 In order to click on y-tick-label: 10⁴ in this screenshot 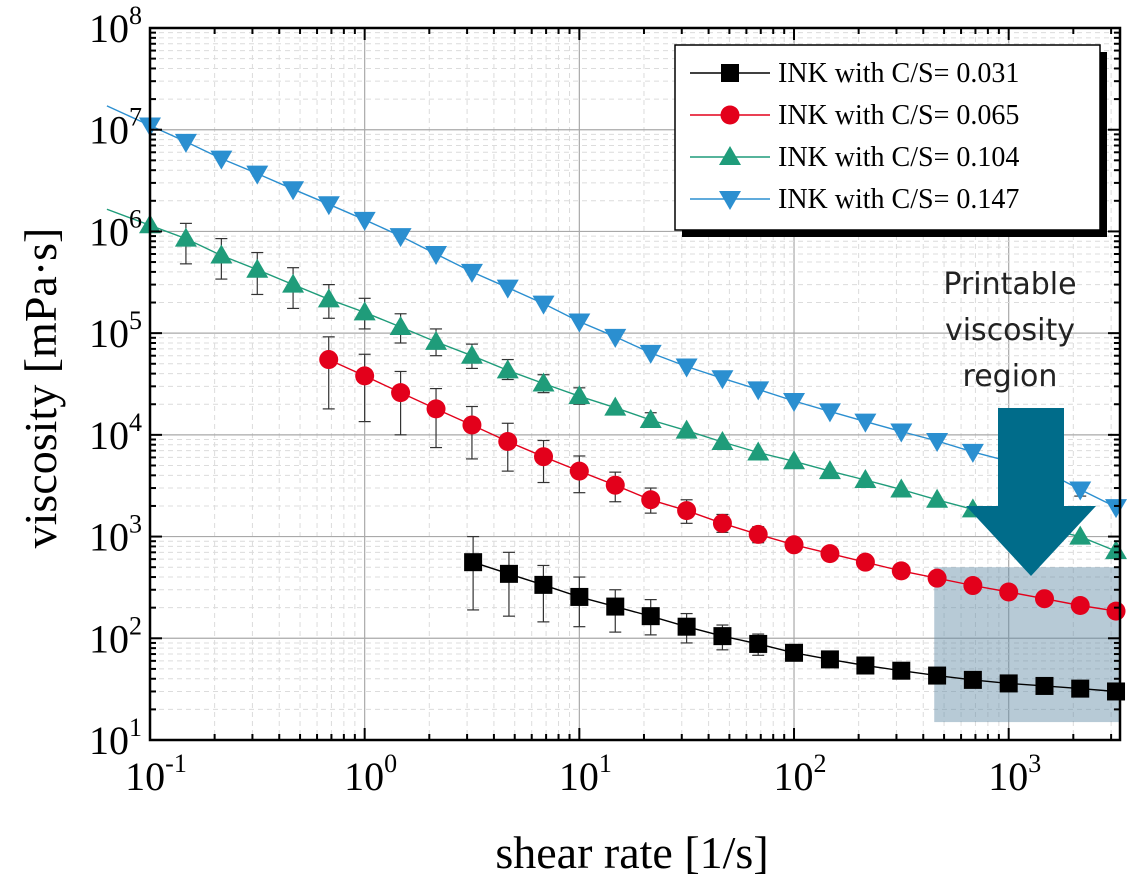, I will do `click(115, 433)`.